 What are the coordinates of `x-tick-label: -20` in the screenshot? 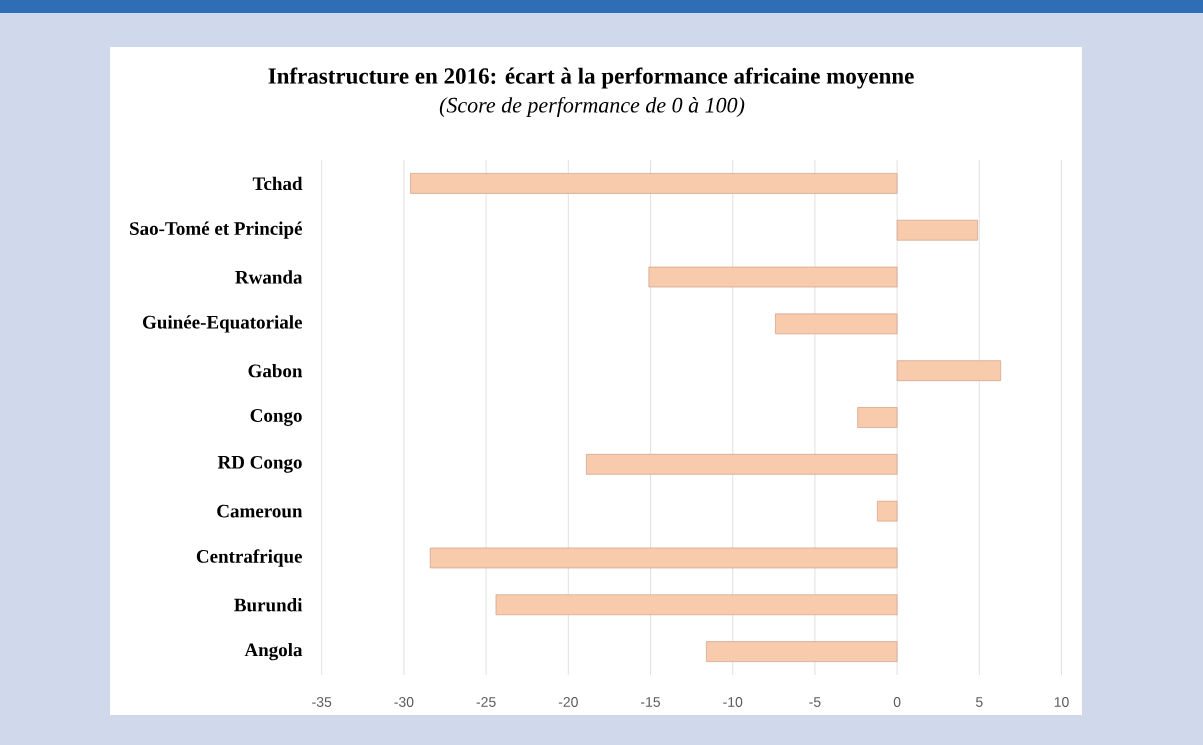 It's located at (568, 702).